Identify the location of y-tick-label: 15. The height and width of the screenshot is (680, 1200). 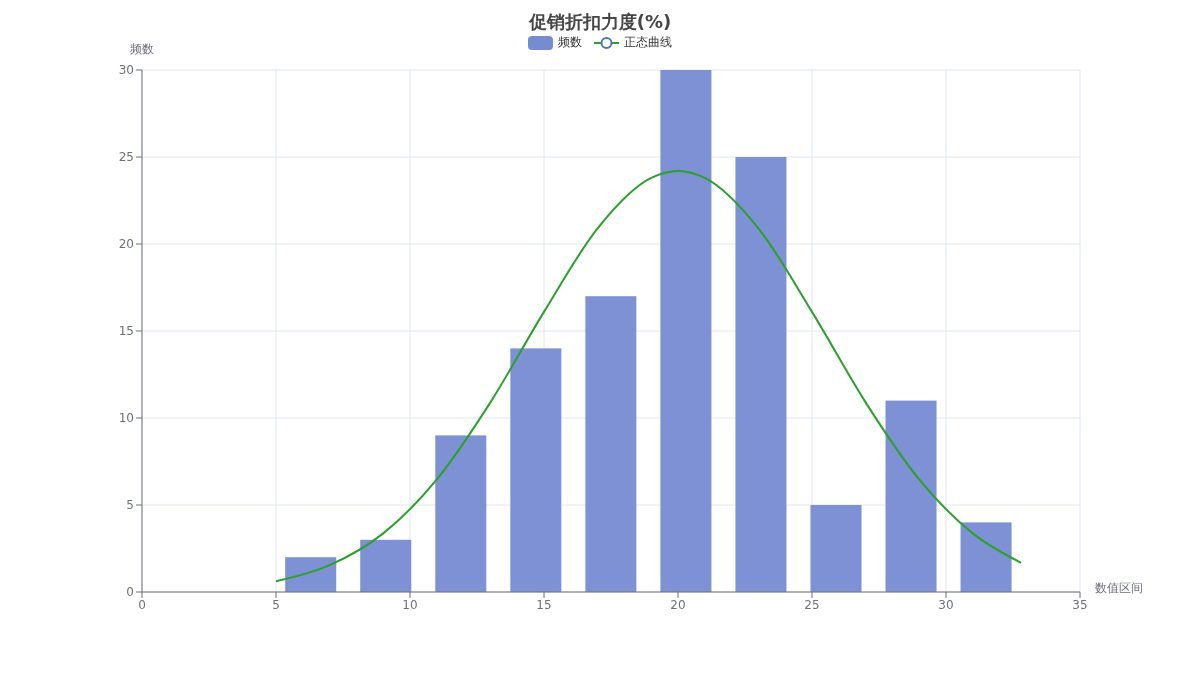
(126, 331).